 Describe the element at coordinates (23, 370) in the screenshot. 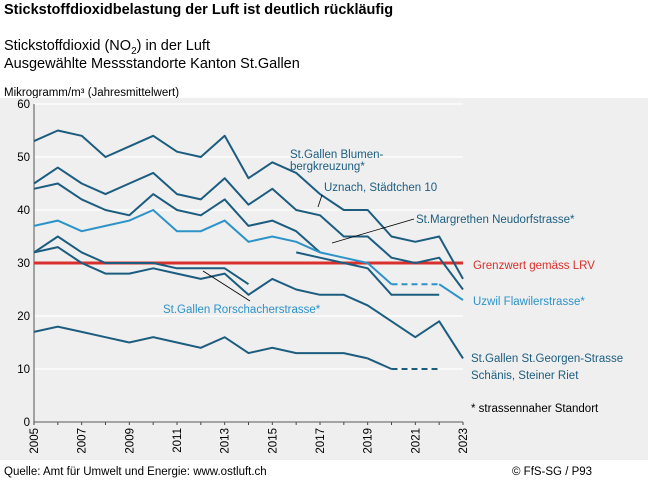

I see `y-tick-label: 10` at that location.